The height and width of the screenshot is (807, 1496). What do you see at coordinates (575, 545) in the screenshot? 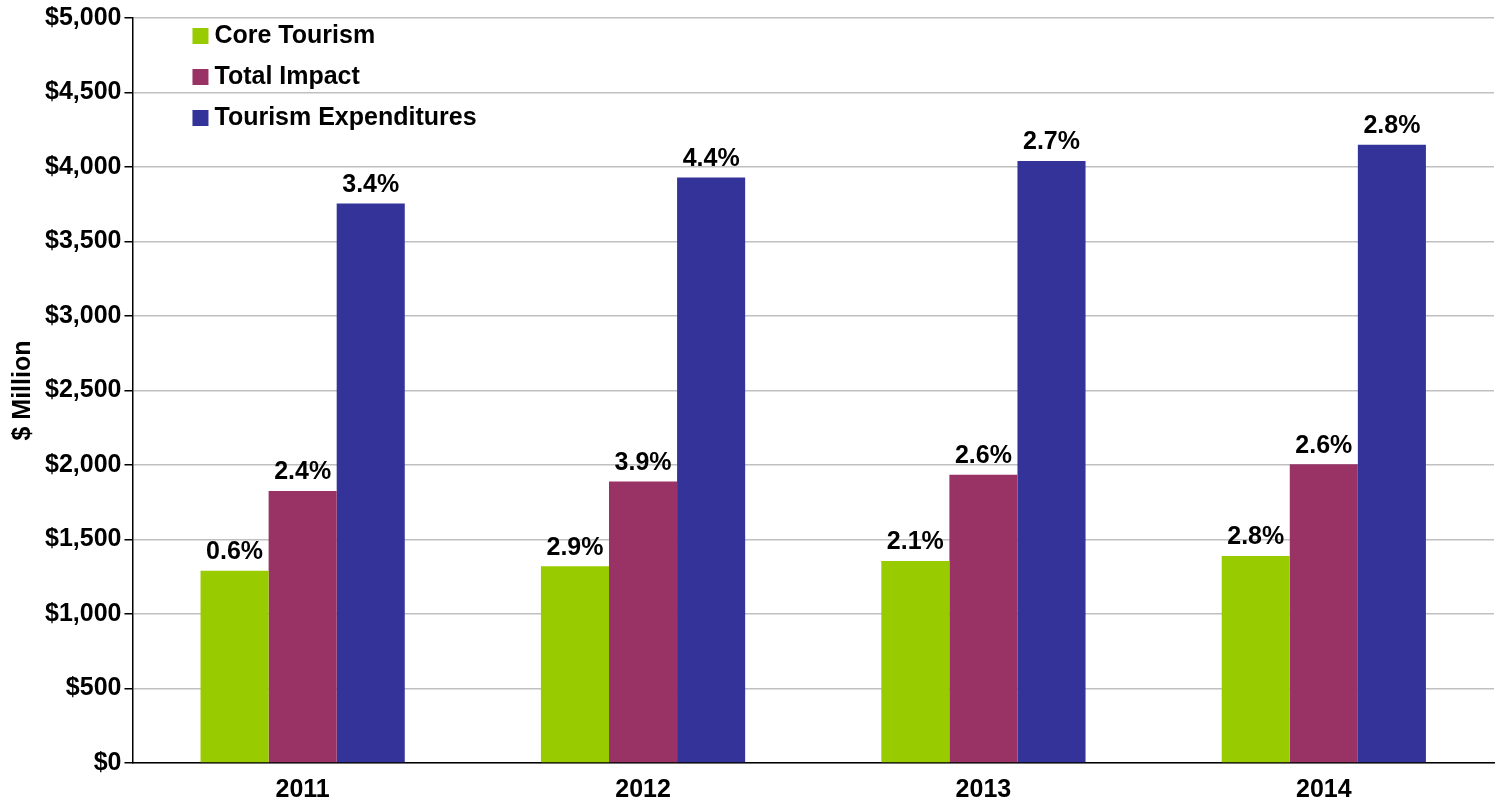
I see `annotation: 2.9%` at bounding box center [575, 545].